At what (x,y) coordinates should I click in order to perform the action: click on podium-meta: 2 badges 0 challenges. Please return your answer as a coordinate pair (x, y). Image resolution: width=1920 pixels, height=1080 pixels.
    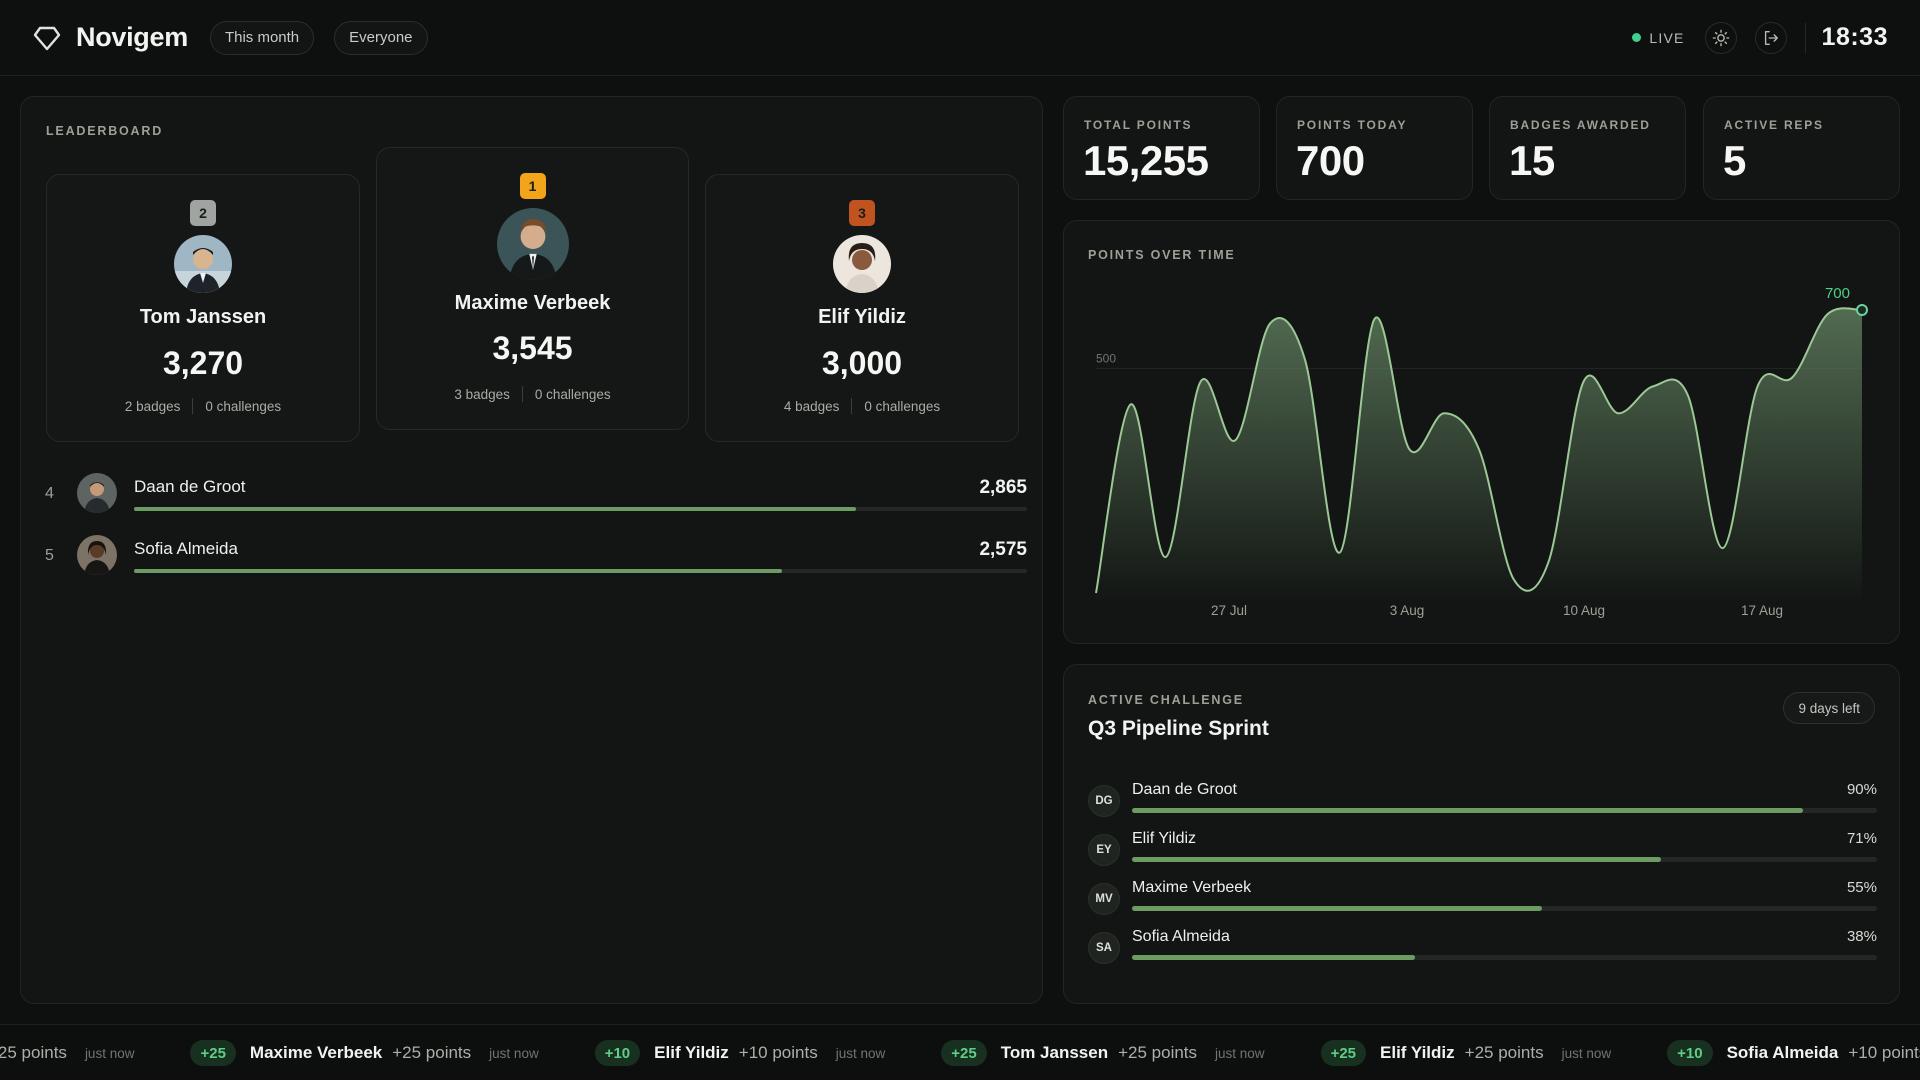
    Looking at the image, I should click on (203, 406).